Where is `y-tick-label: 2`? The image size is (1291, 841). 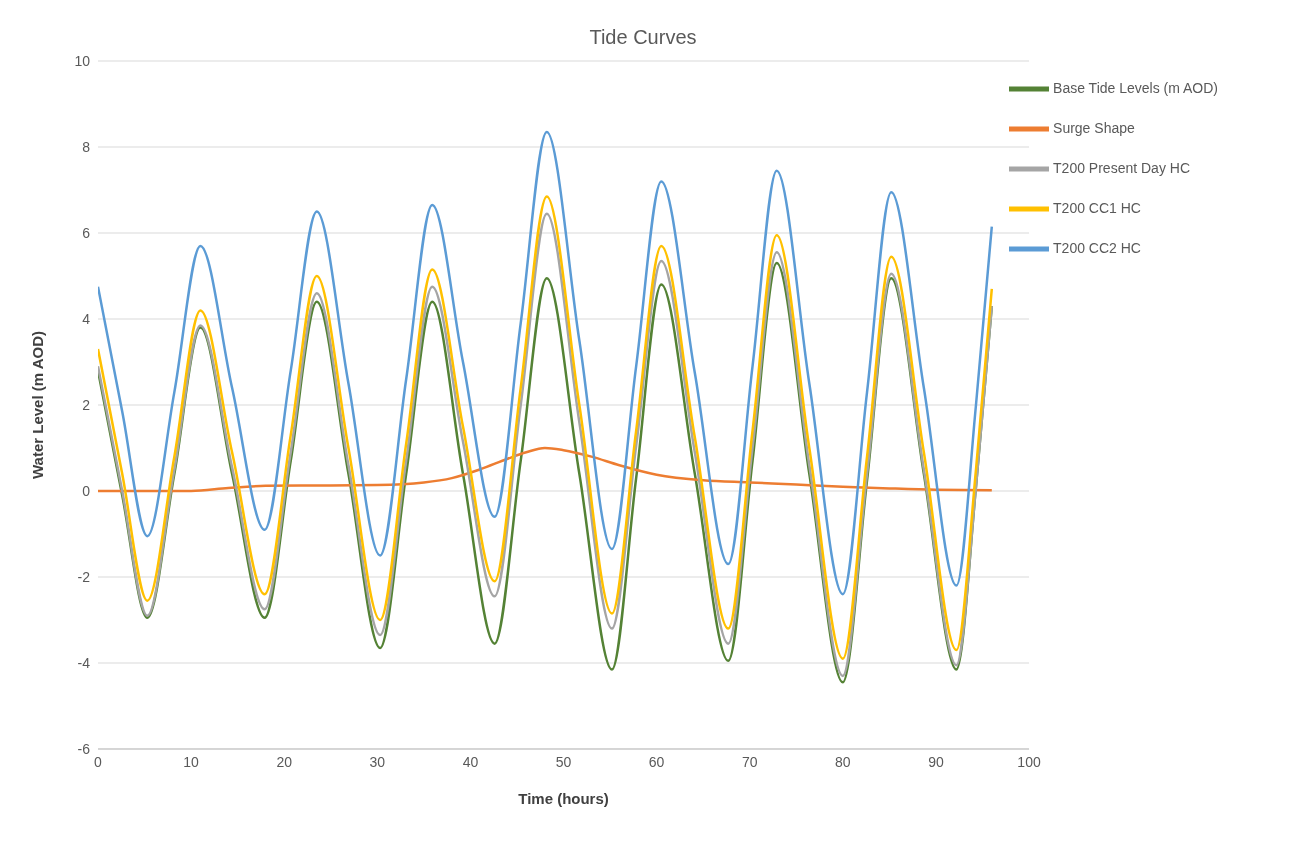
y-tick-label: 2 is located at coordinates (86, 404).